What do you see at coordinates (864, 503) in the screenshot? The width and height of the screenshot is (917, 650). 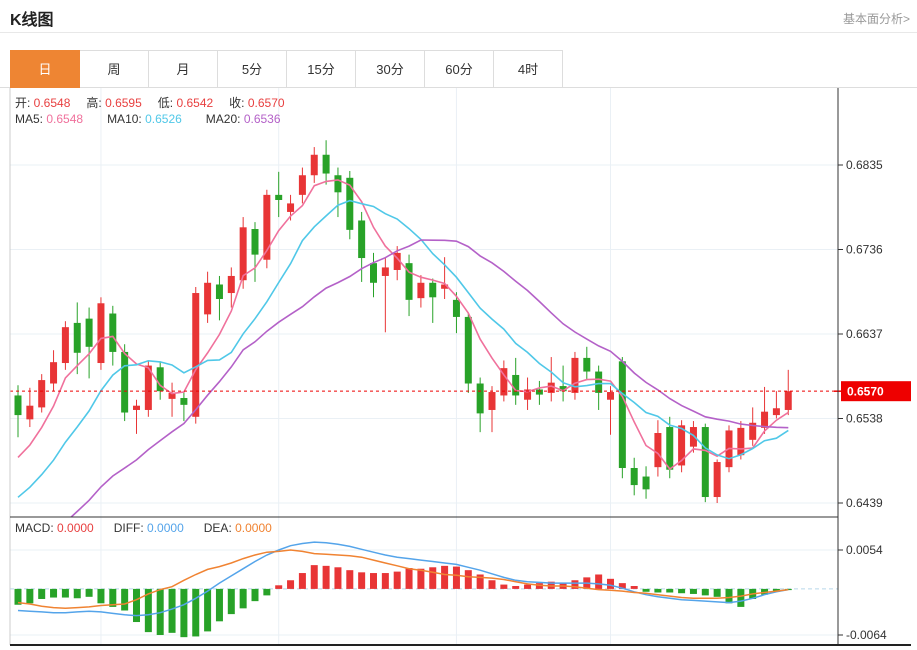 I see `price-tick-label: 0.6439` at bounding box center [864, 503].